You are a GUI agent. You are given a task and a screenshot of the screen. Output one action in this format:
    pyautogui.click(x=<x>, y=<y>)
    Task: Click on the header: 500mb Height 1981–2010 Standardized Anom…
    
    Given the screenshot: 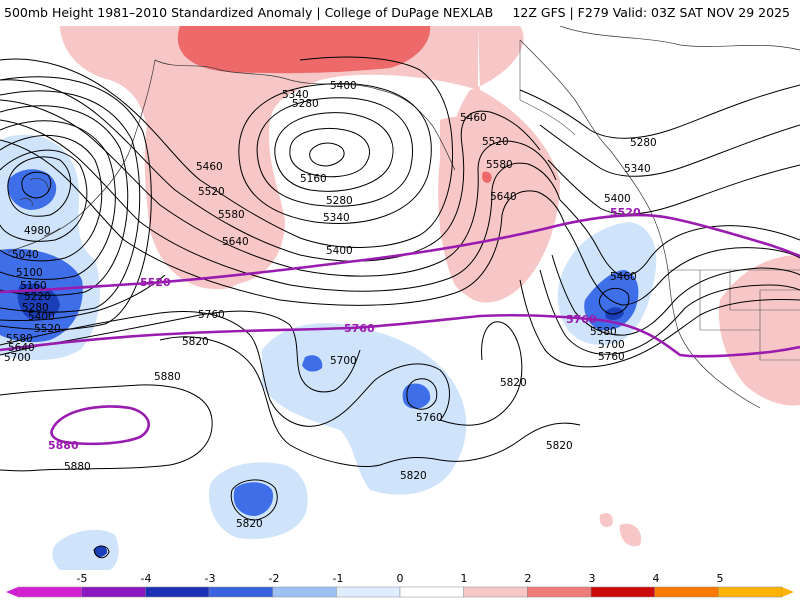 What is the action you would take?
    pyautogui.click(x=400, y=13)
    